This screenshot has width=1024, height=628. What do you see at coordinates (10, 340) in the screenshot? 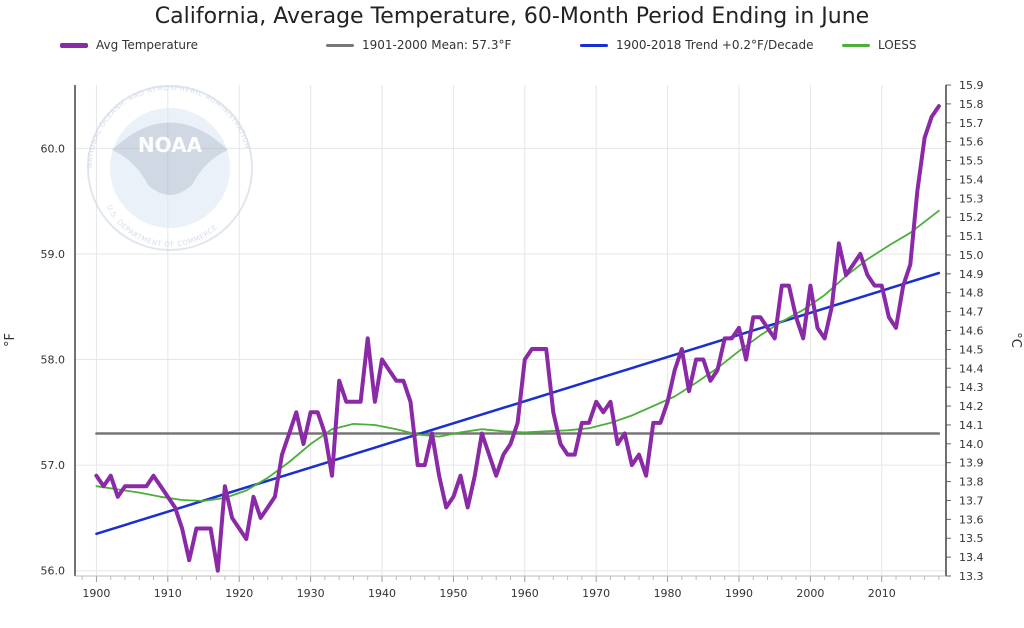
I see `y-axis-title-left: °F` at bounding box center [10, 340].